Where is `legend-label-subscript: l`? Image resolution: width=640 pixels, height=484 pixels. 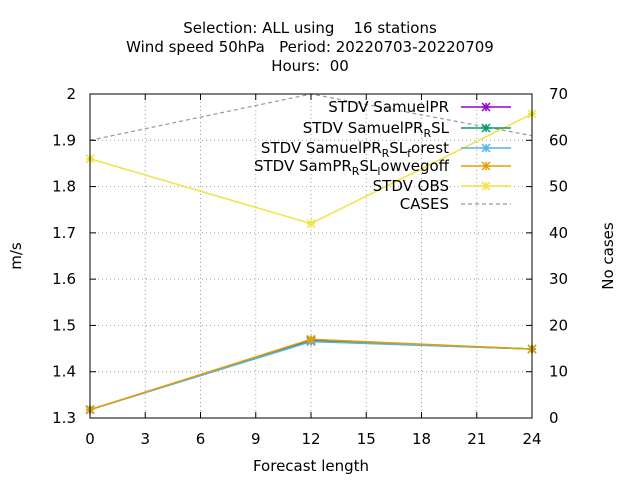
legend-label-subscript: l is located at coordinates (378, 171).